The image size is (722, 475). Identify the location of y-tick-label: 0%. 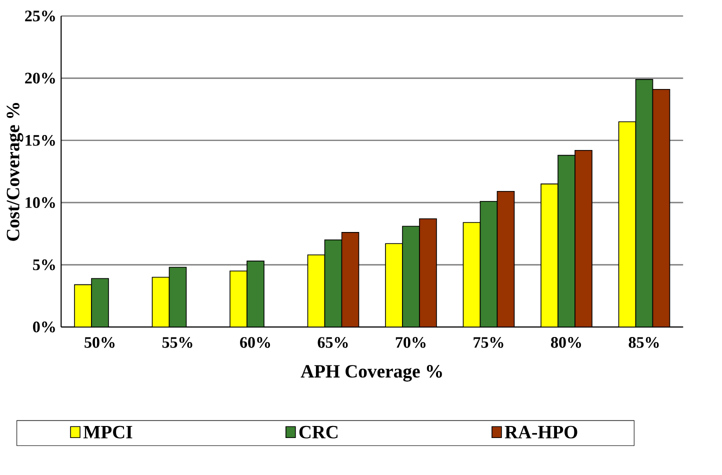
(44, 327).